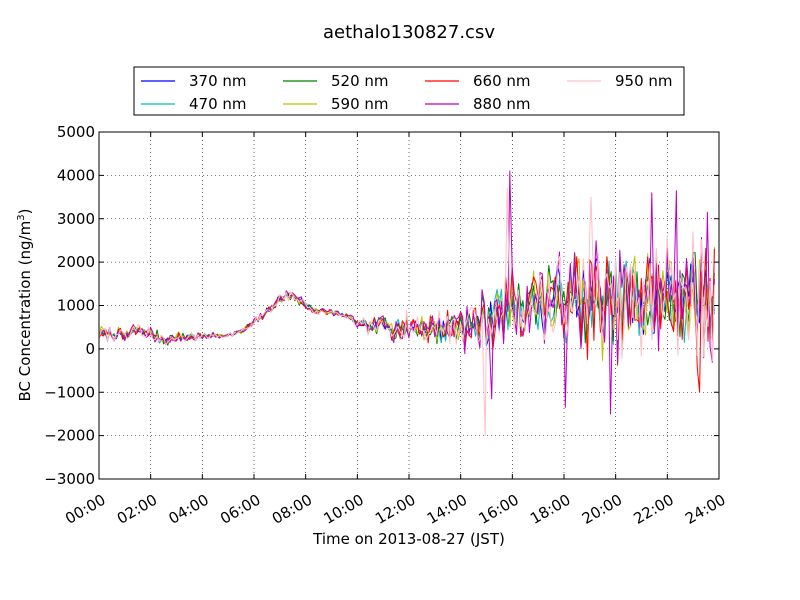  I want to click on y-tick-label: −1000, so click(69, 392).